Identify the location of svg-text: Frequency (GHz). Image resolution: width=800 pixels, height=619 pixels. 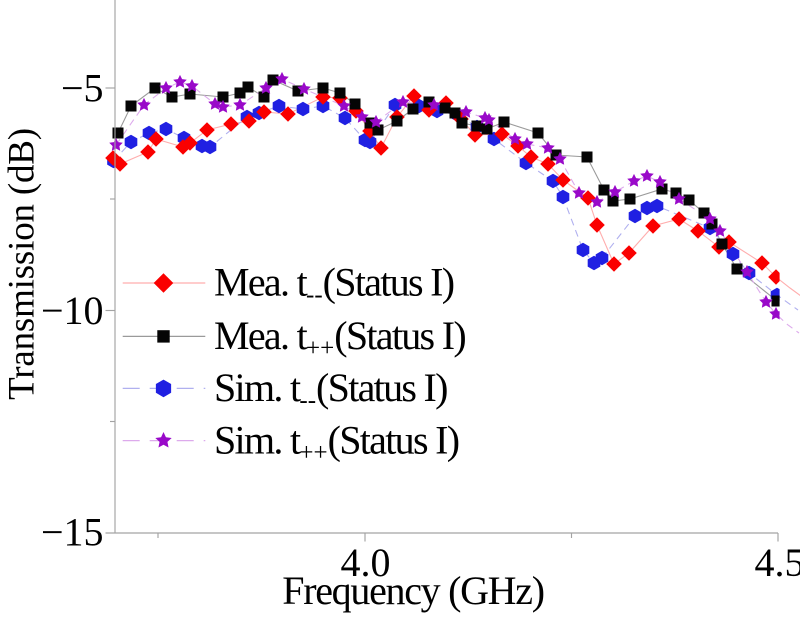
(413, 590).